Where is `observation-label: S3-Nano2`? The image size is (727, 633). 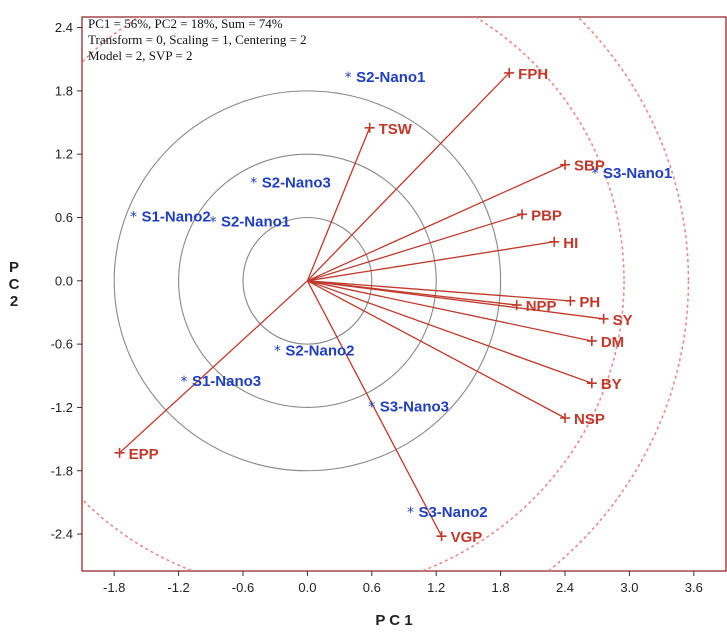
observation-label: S3-Nano2 is located at coordinates (452, 512).